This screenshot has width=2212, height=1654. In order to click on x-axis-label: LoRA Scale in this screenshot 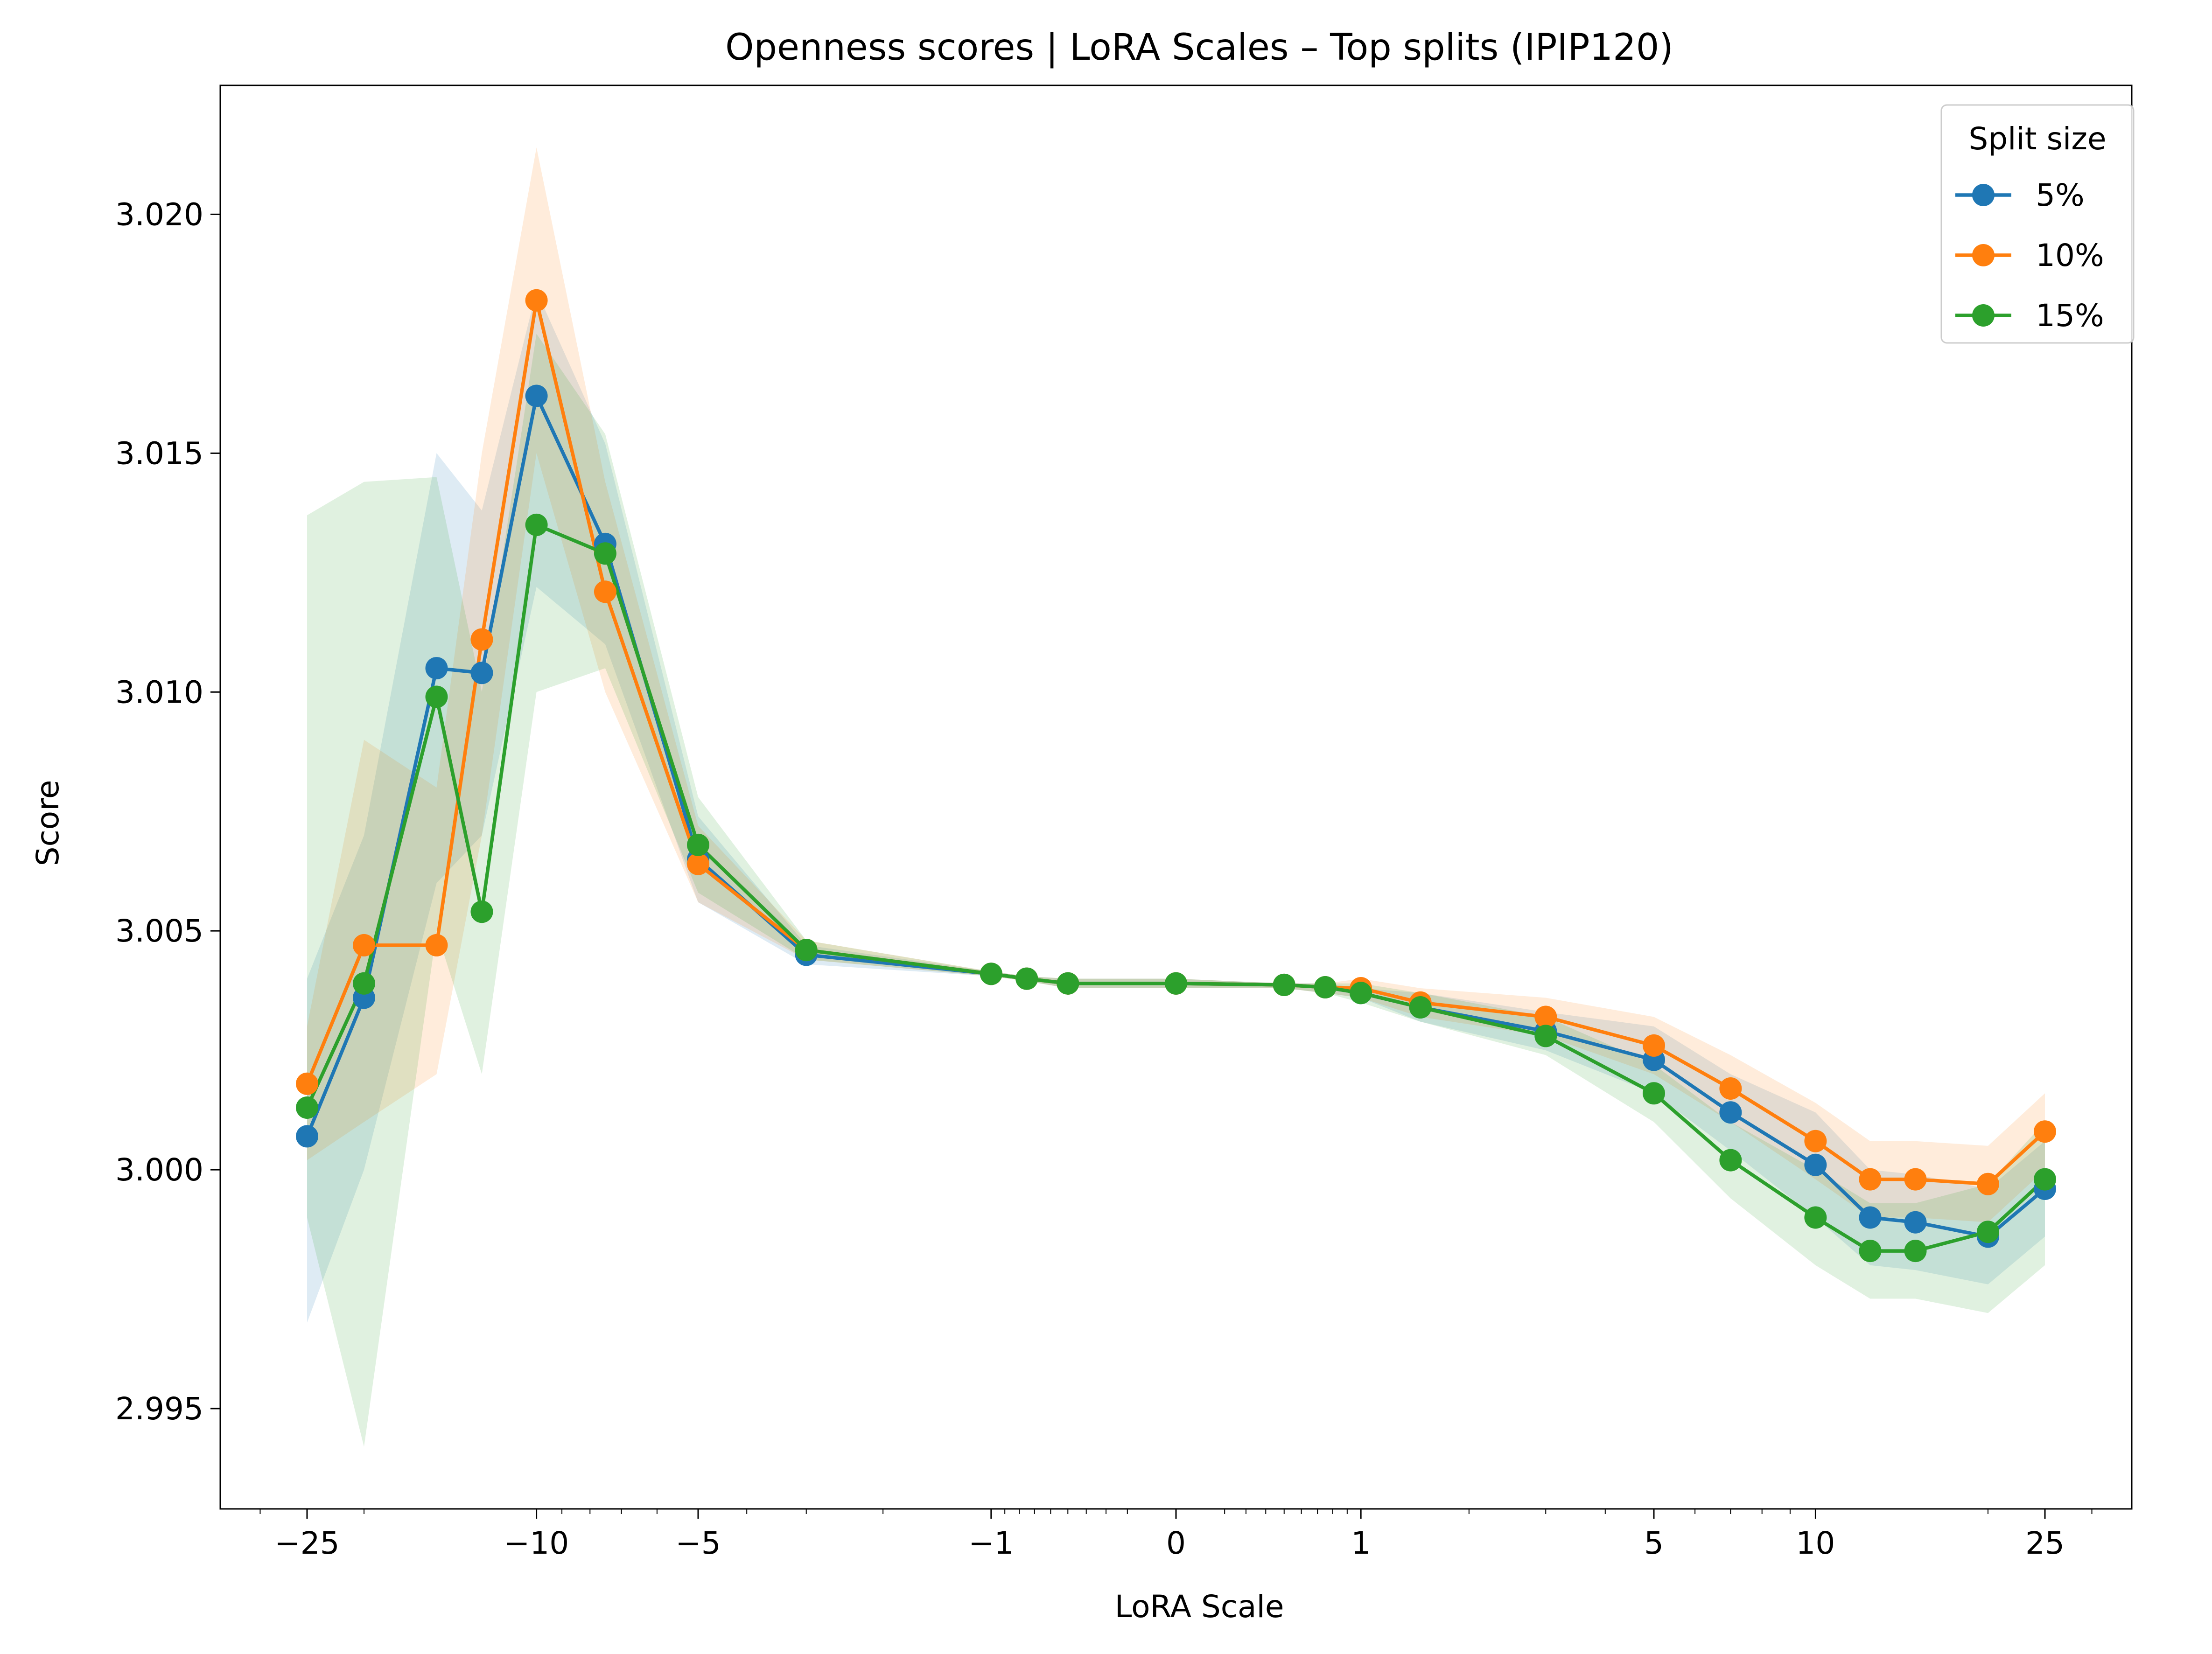, I will do `click(1199, 1607)`.